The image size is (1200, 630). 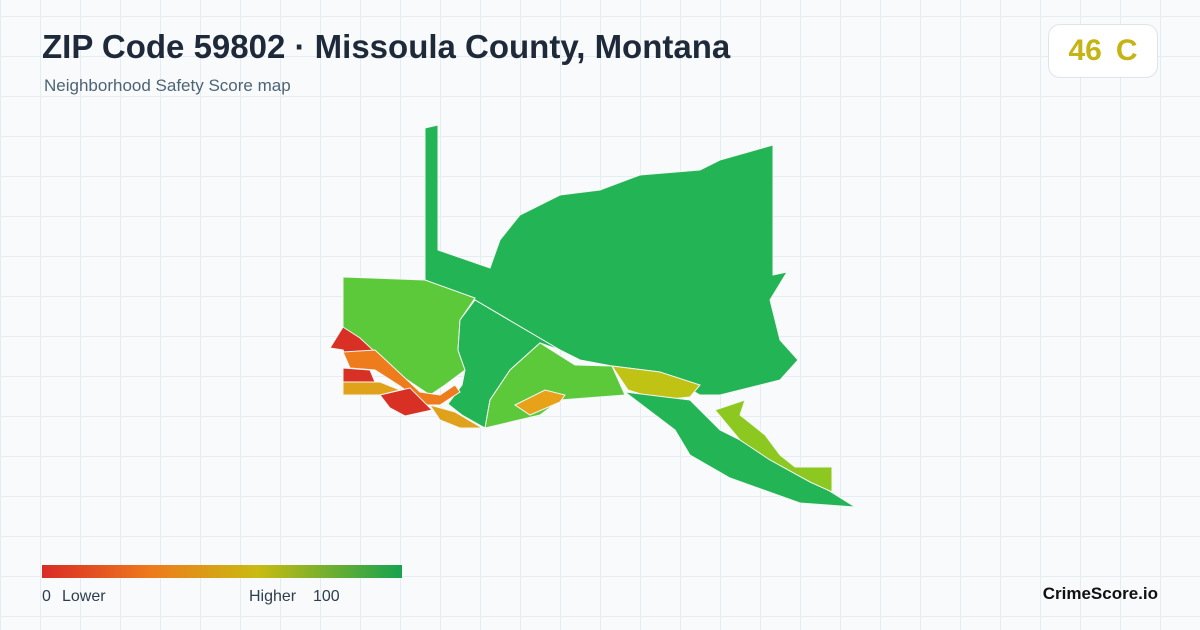 I want to click on brand: CrimeScore.io, so click(x=1100, y=593).